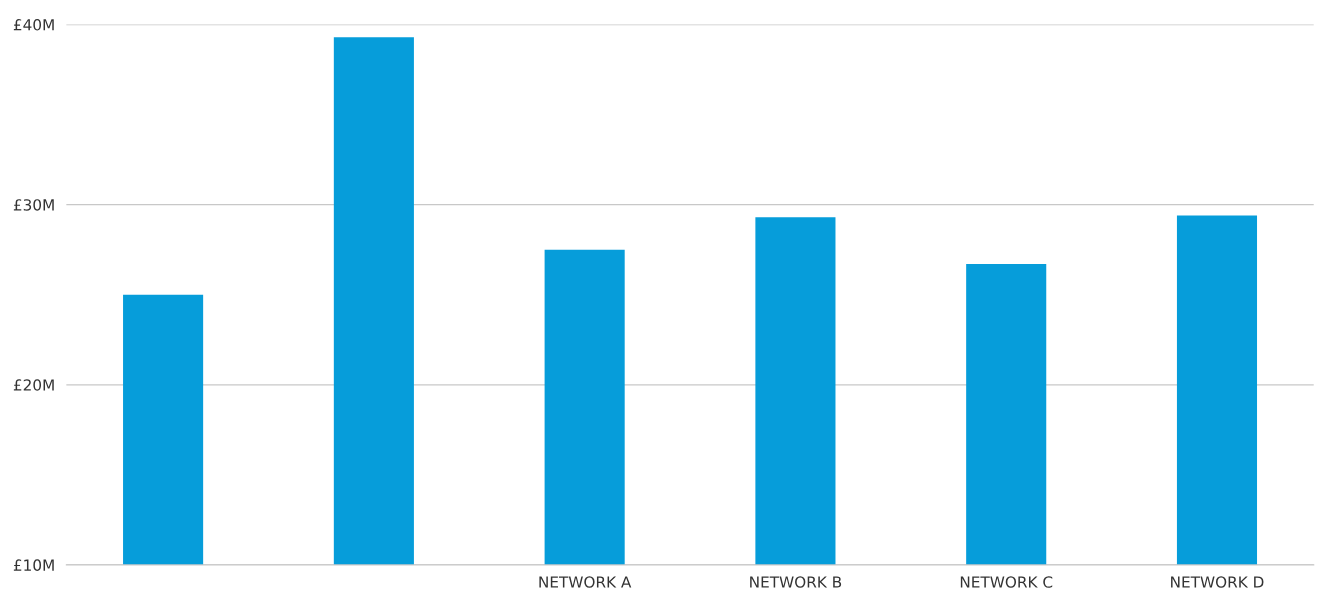  What do you see at coordinates (33, 25) in the screenshot?
I see `y-tick-label: £40M` at bounding box center [33, 25].